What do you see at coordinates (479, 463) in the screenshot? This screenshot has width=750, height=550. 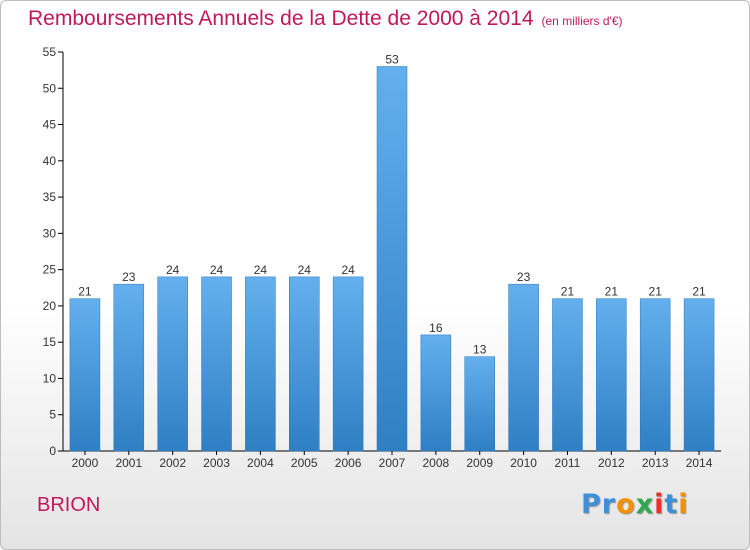 I see `x-tick-label: 2009` at bounding box center [479, 463].